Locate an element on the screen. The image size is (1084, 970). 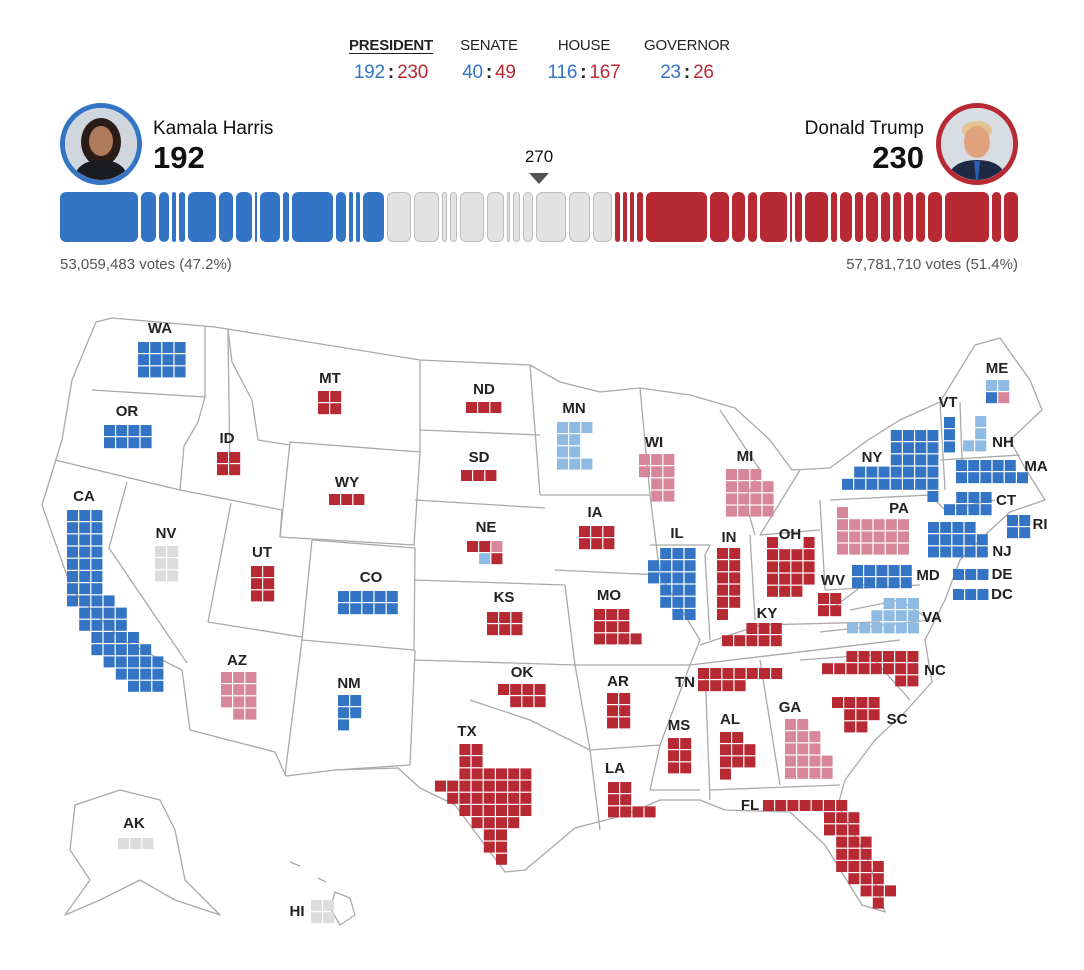
state-me is located at coordinates (998, 392).